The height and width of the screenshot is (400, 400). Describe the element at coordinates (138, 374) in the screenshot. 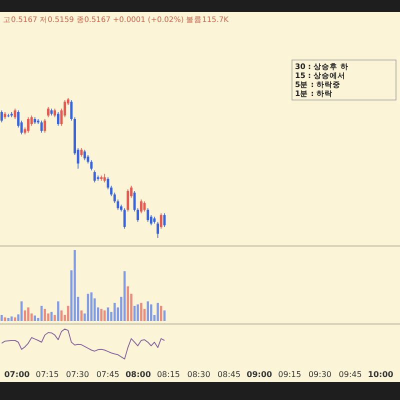

I see `x-tick-label: 08:00` at that location.